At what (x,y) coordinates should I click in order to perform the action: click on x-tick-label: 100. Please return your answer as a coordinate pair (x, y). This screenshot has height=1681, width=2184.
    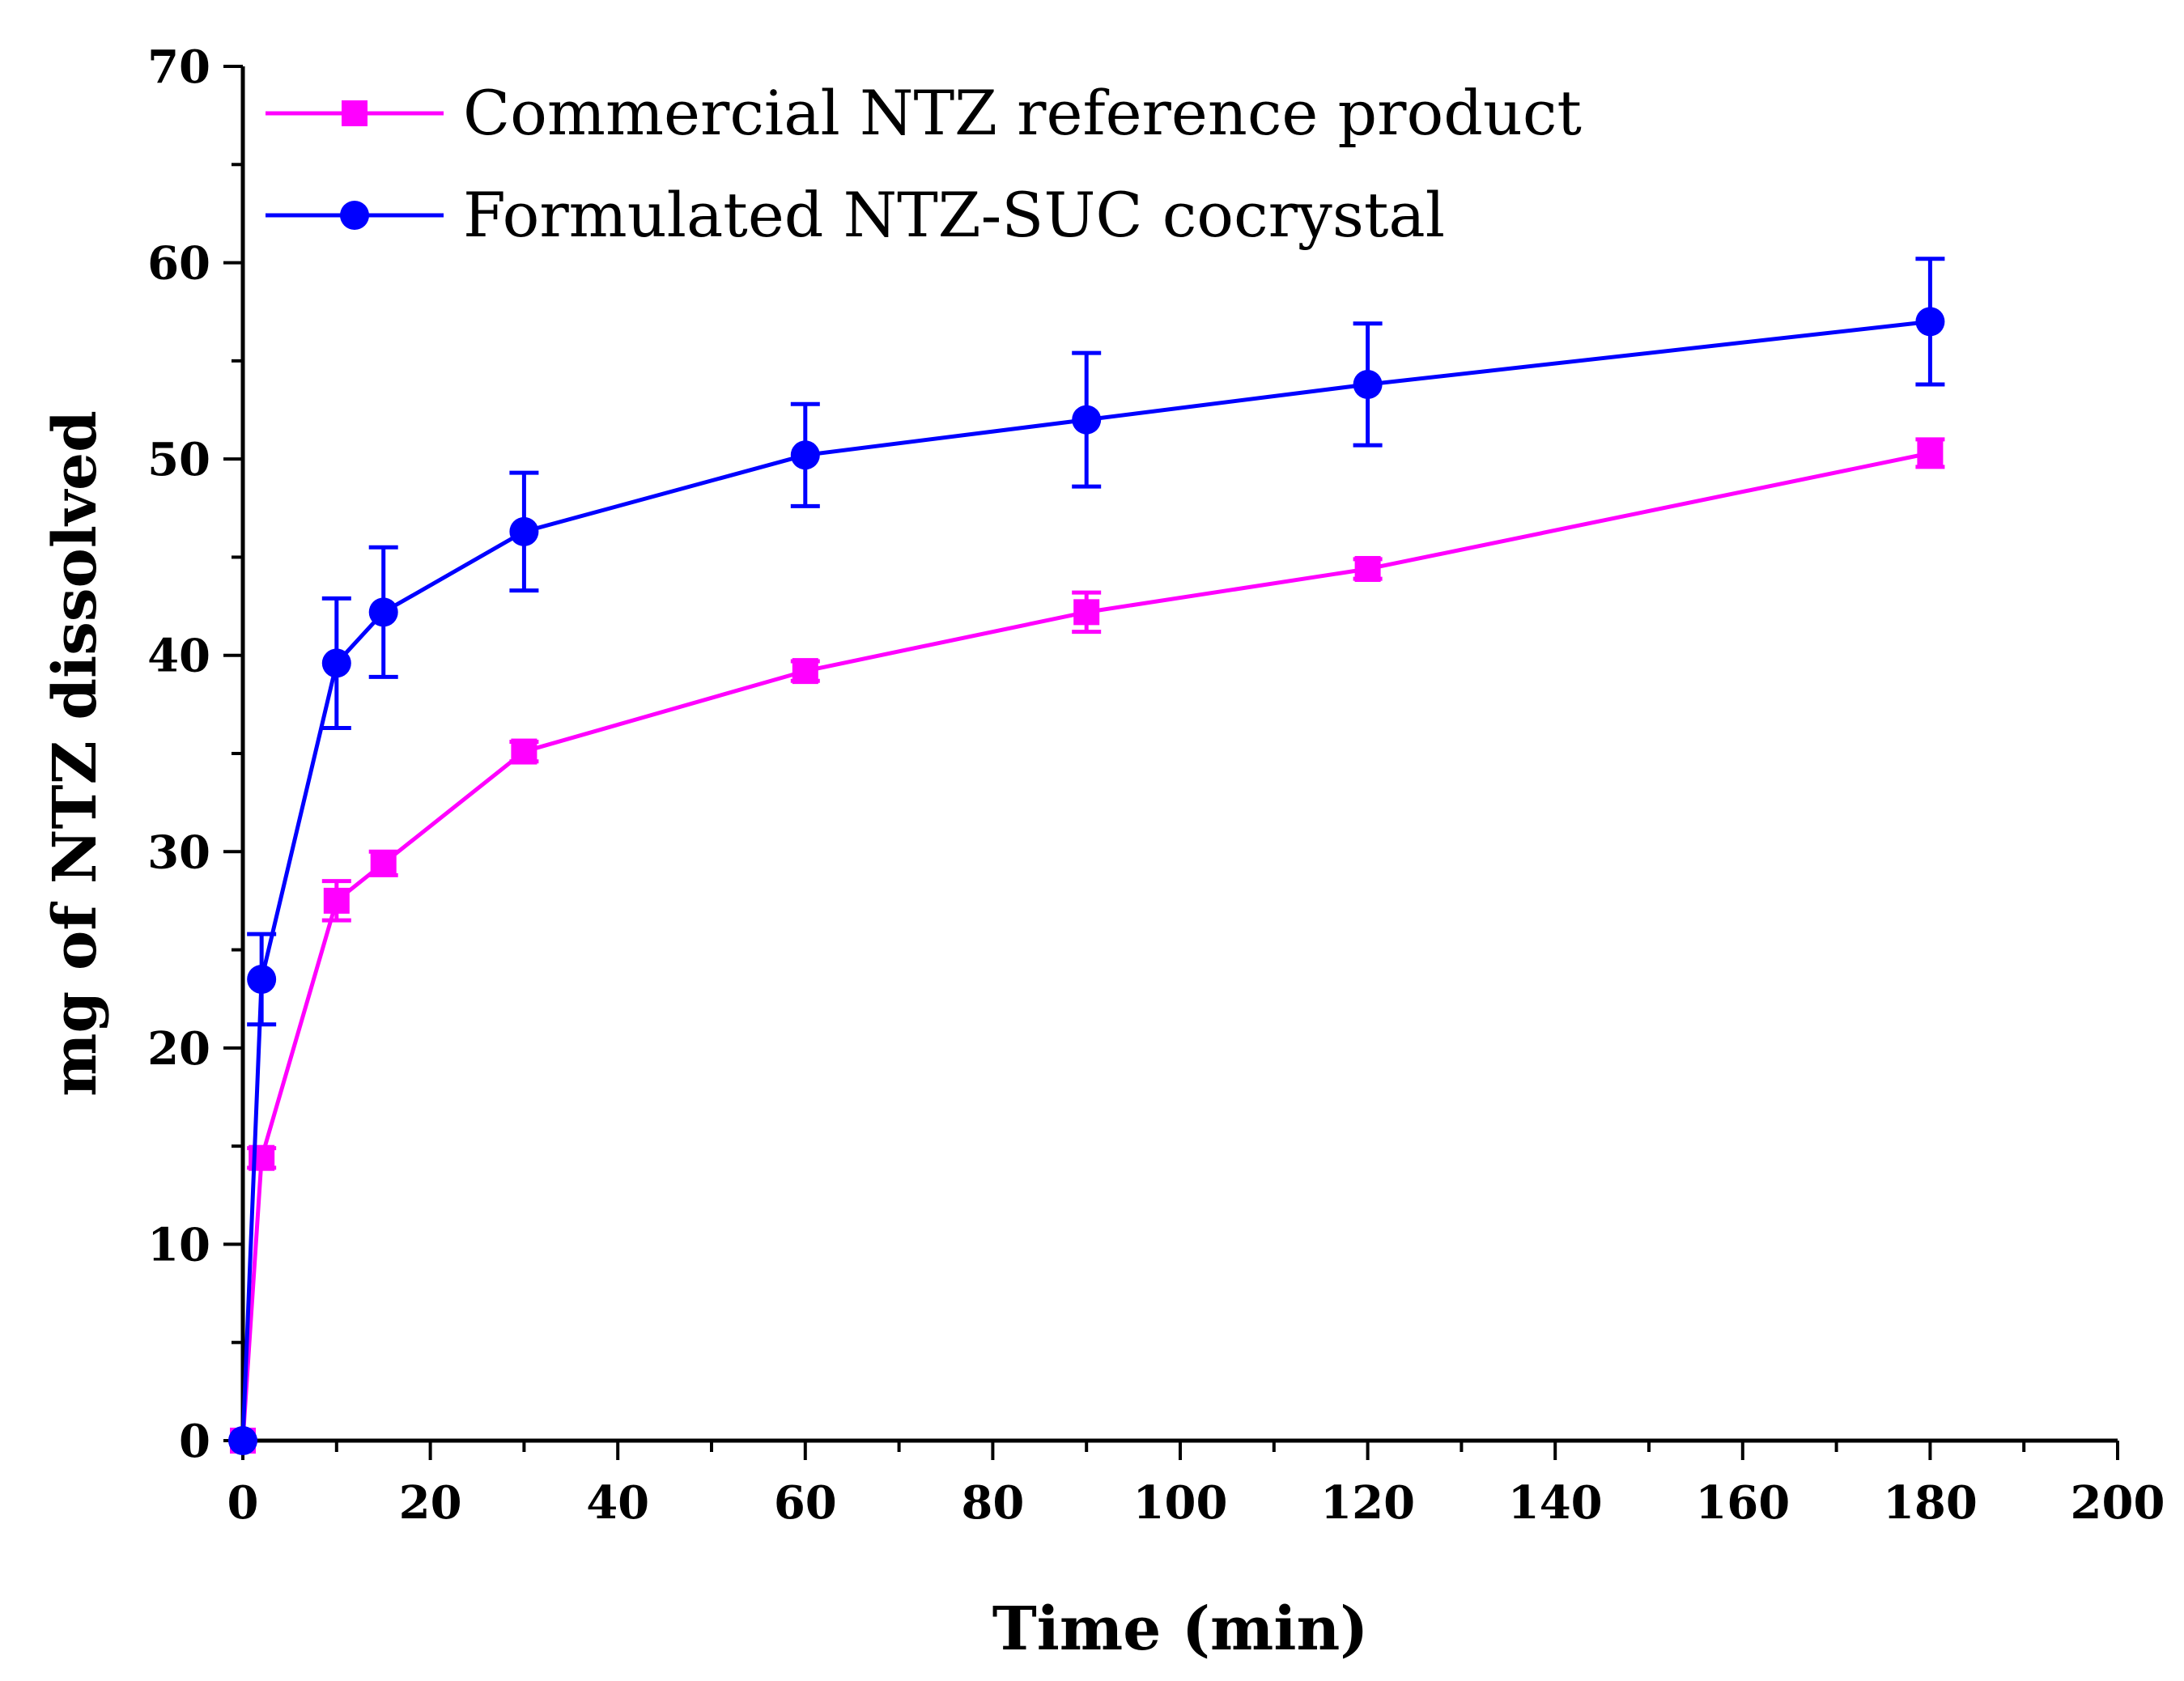
    Looking at the image, I should click on (1180, 1503).